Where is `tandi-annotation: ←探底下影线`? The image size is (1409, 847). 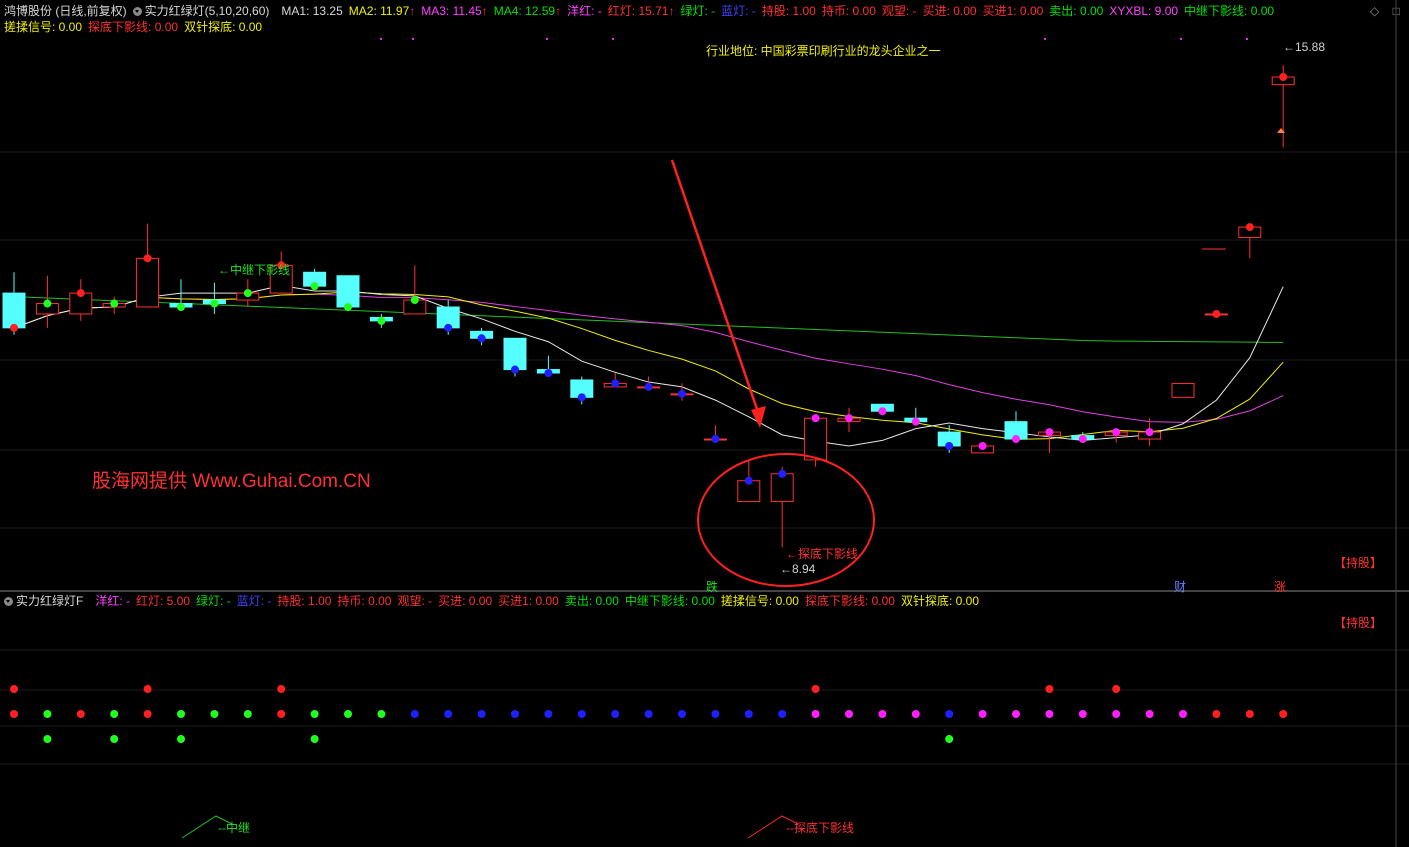
tandi-annotation: ←探底下影线 is located at coordinates (822, 554).